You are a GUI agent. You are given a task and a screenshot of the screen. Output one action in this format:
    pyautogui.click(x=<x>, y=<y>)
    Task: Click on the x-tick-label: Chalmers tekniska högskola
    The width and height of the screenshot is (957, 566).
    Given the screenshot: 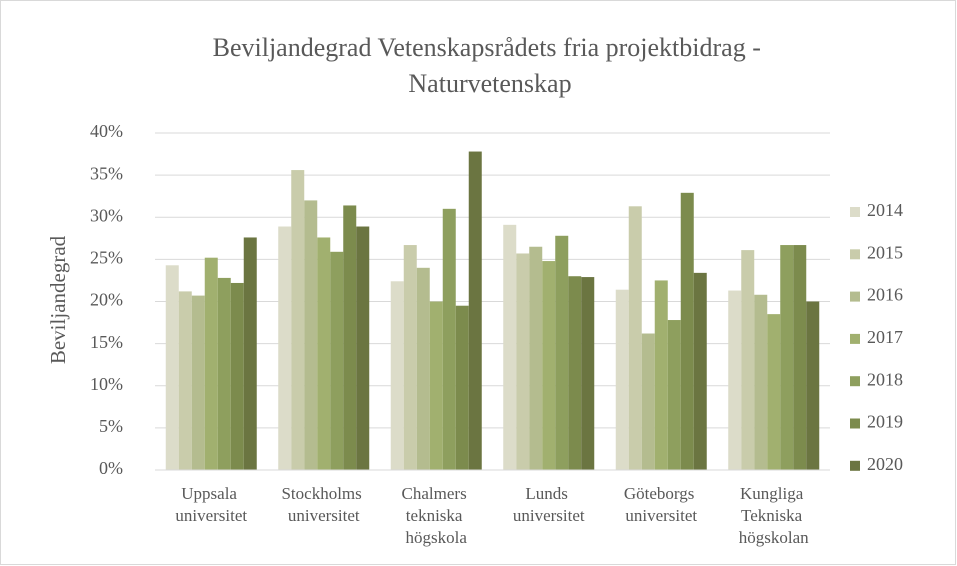 What is the action you would take?
    pyautogui.click(x=436, y=515)
    